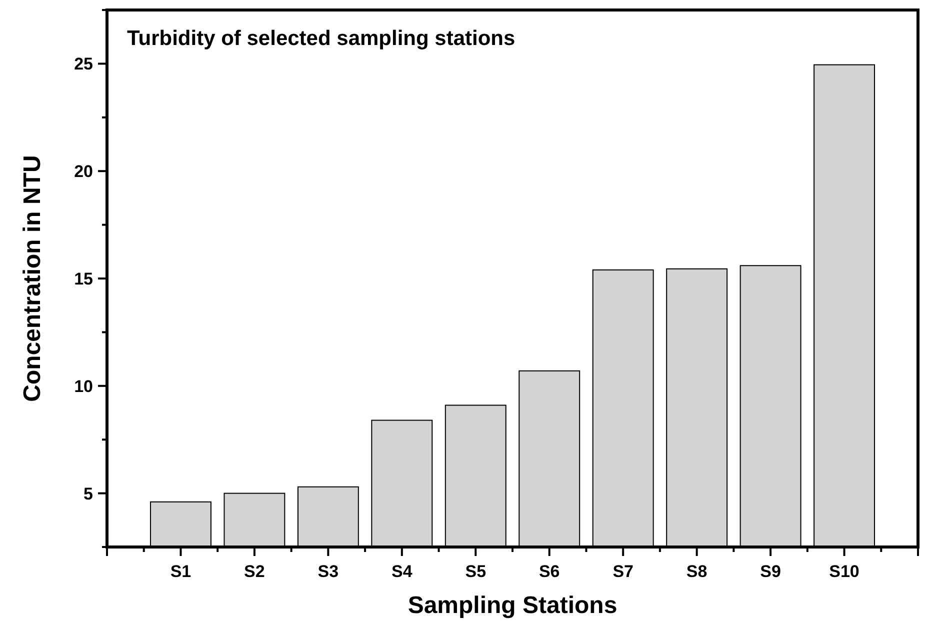 The image size is (925, 623). I want to click on x-tick-label: S9, so click(770, 571).